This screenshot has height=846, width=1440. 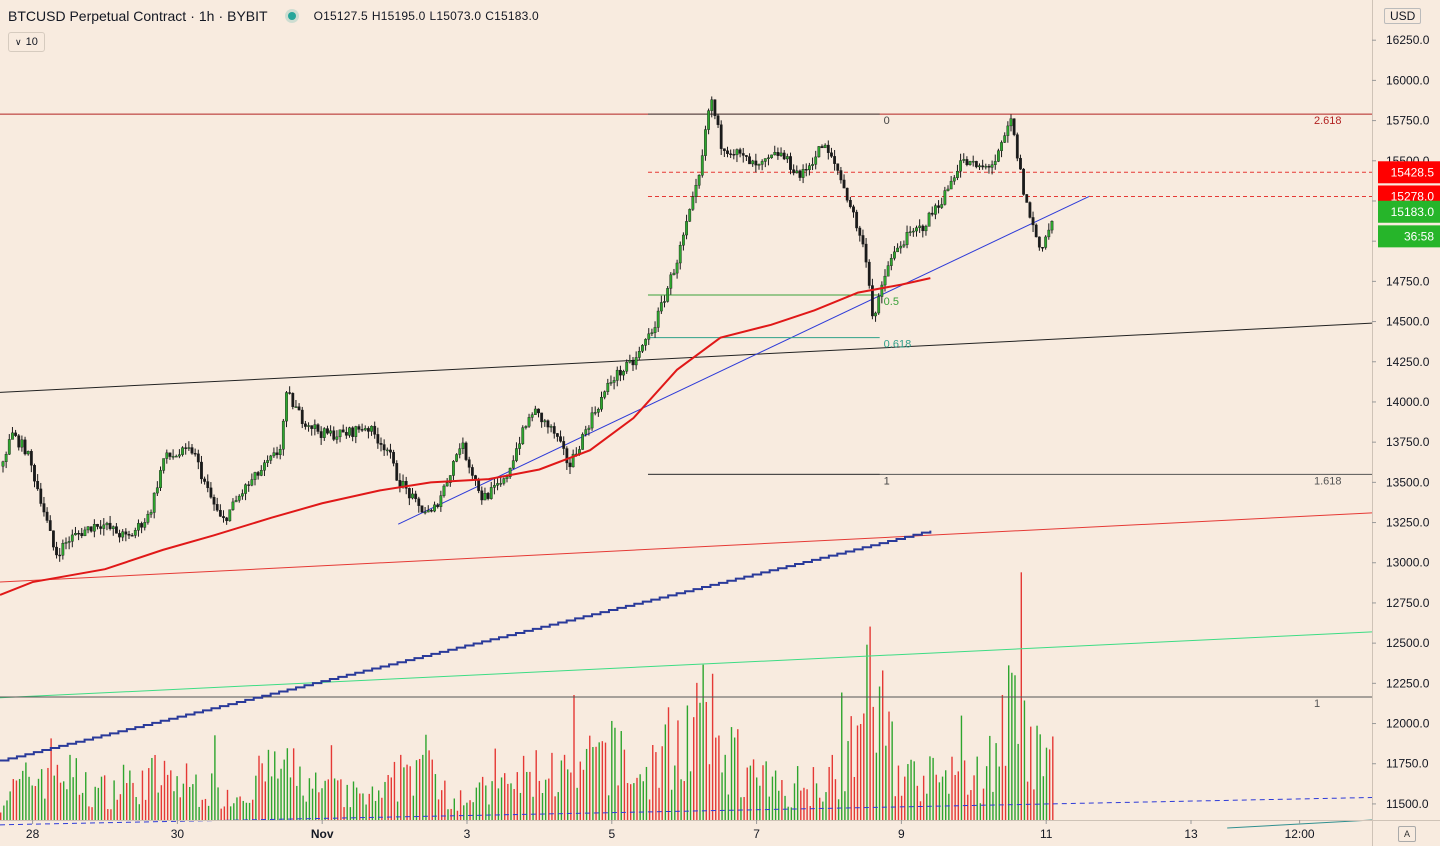 What do you see at coordinates (398, 16) in the screenshot?
I see `ohlc-high: H15195.0` at bounding box center [398, 16].